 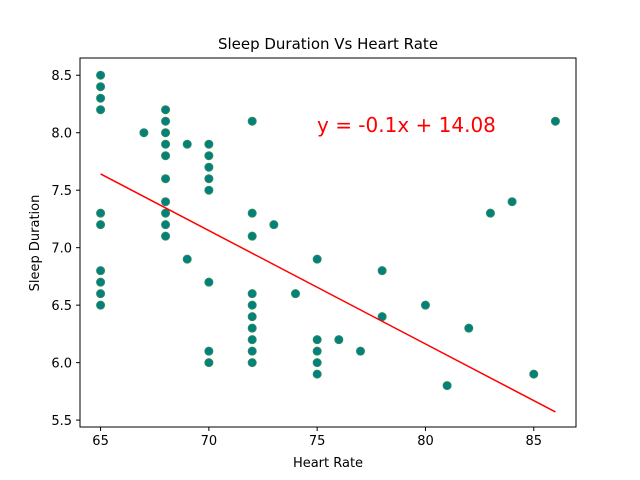 I want to click on y-tick-label: 6.5, so click(x=61, y=306).